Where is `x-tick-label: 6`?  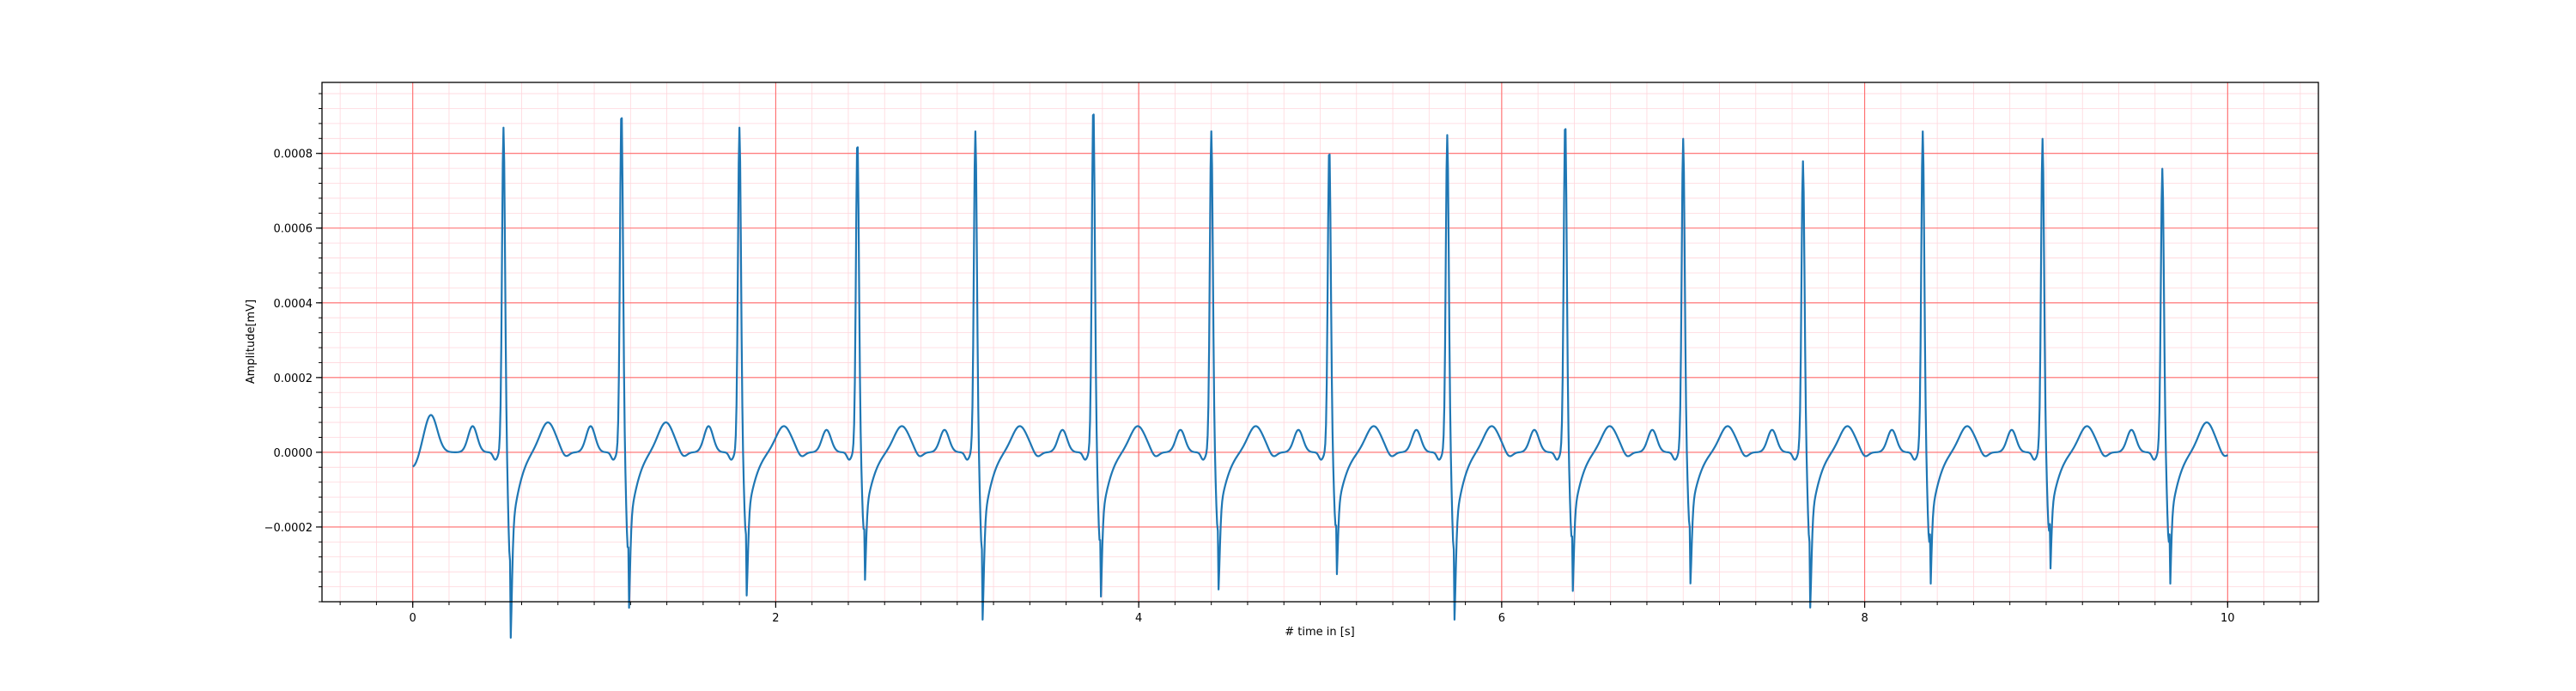 x-tick-label: 6 is located at coordinates (1502, 618).